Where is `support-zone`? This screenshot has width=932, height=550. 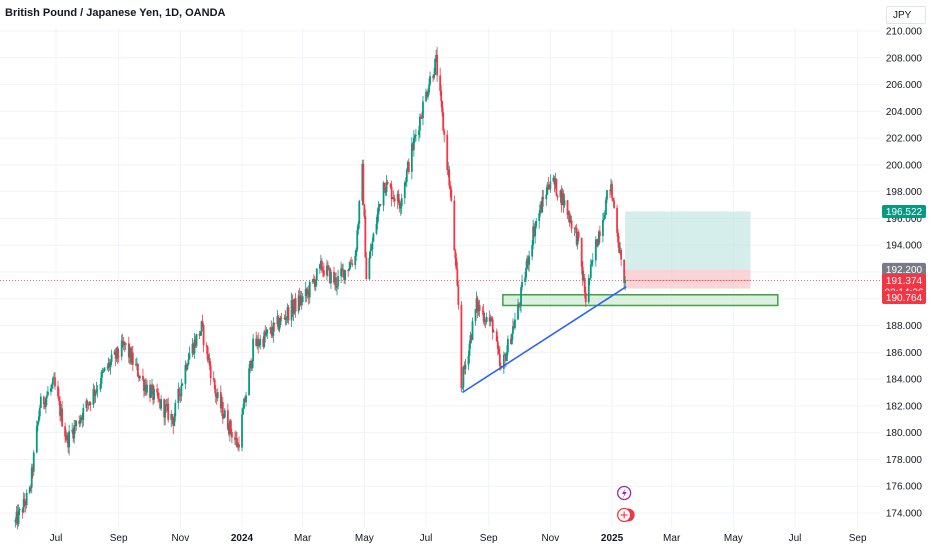
support-zone is located at coordinates (640, 300).